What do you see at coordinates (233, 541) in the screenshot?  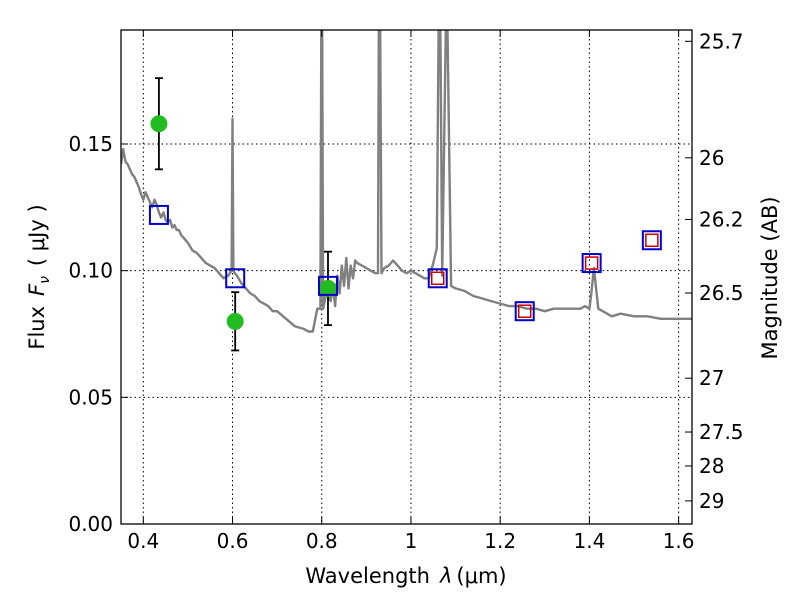 I see `x-tick-label: 0.6` at bounding box center [233, 541].